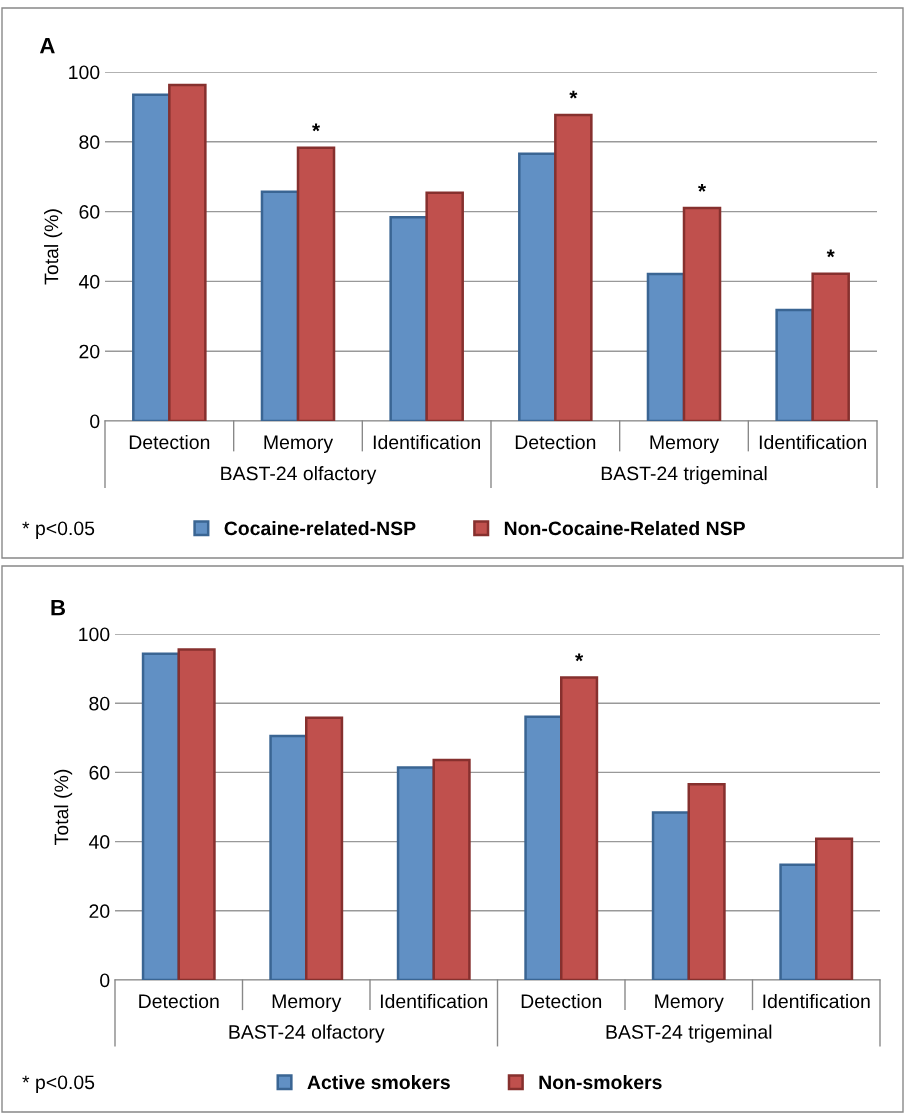 Image resolution: width=904 pixels, height=1115 pixels. Describe the element at coordinates (624, 528) in the screenshot. I see `legend-label: Non-Cocaine-Related NSP` at that location.